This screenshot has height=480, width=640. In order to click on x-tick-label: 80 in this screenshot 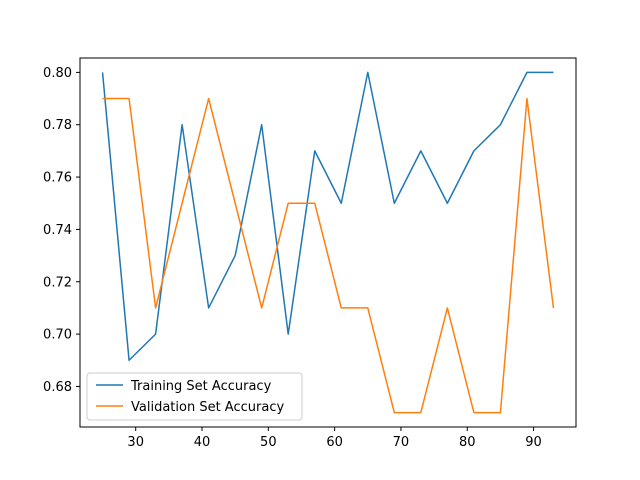, I will do `click(467, 442)`.